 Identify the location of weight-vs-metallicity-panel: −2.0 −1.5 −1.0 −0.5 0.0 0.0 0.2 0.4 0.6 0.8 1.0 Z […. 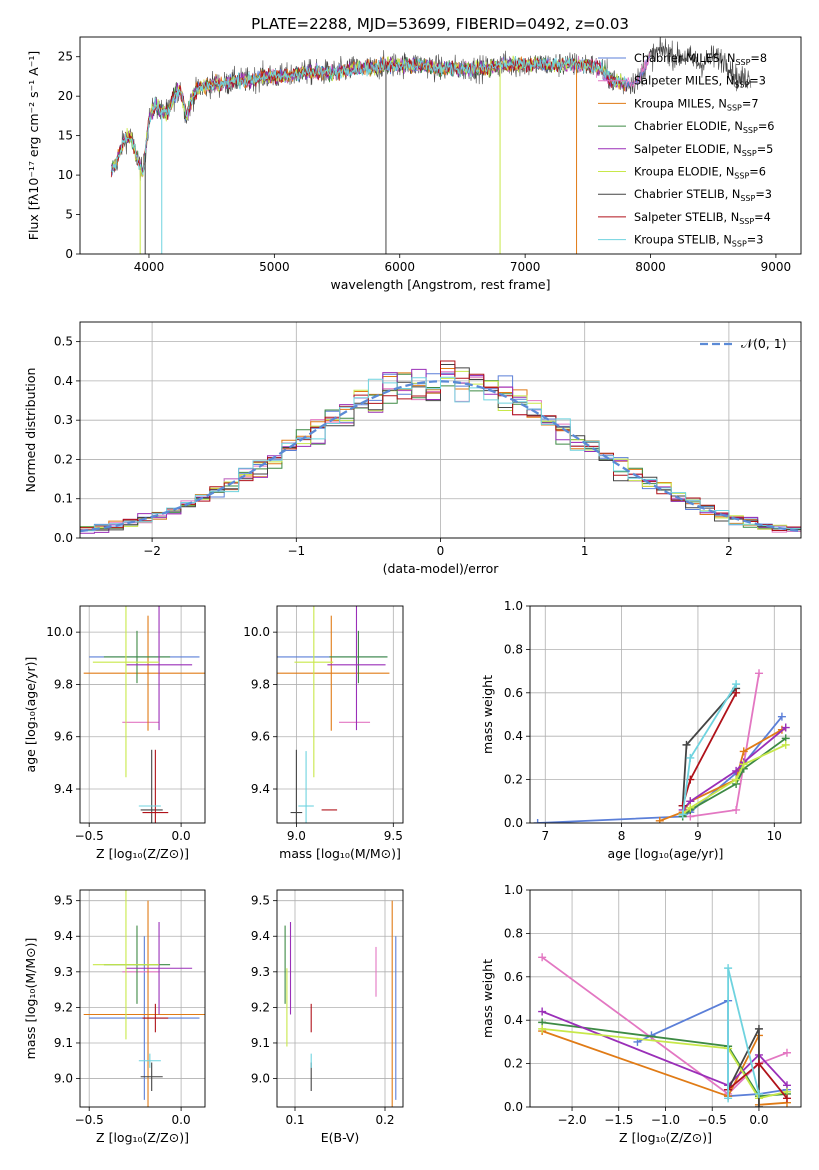
(641, 1014).